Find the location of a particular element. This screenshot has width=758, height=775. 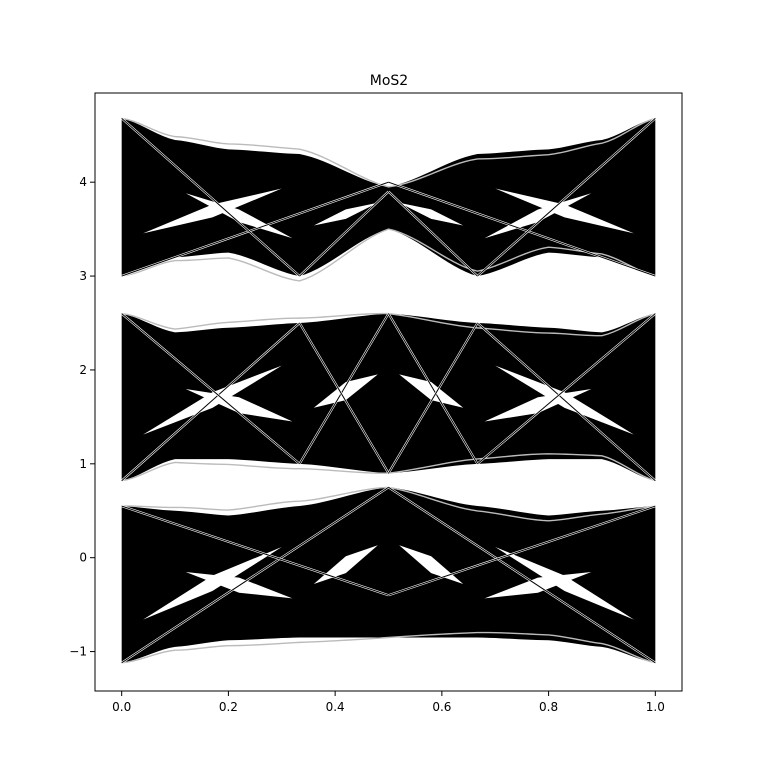

y-axis: −1 0 1 2 3 4 is located at coordinates (82, 417).